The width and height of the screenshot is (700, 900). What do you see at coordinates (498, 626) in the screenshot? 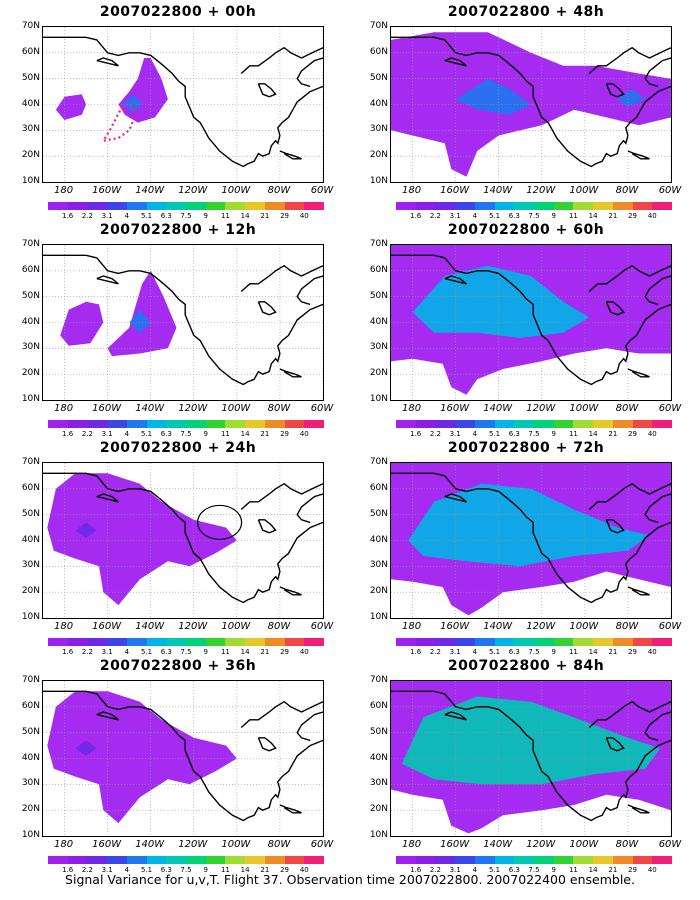
I see `lon-tick-label: 140W` at bounding box center [498, 626].